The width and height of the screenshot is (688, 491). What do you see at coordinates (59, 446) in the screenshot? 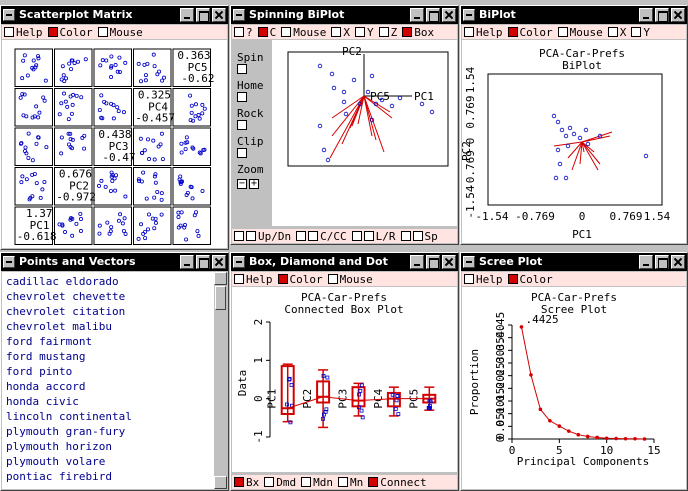
I see `list-item: plymouth horizon` at bounding box center [59, 446].